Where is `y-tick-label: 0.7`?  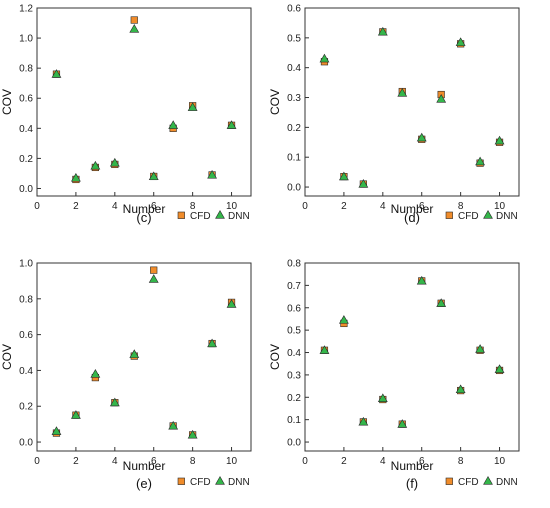
y-tick-label: 0.7 is located at coordinates (294, 286).